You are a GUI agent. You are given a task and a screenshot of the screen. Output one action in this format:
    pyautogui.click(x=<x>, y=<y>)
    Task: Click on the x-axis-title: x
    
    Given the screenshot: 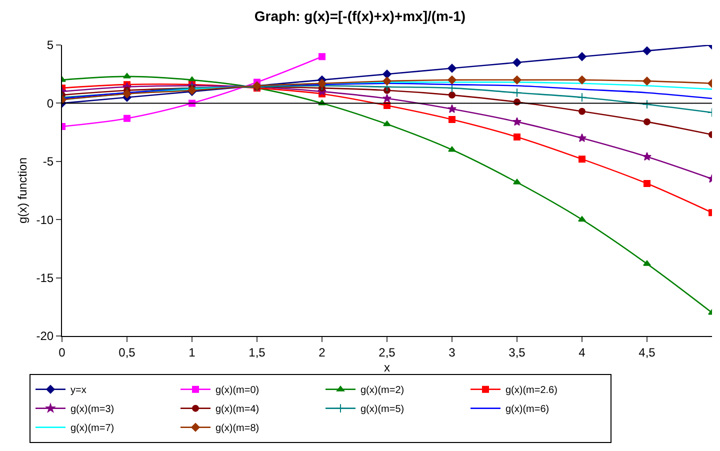 What is the action you would take?
    pyautogui.click(x=387, y=367)
    